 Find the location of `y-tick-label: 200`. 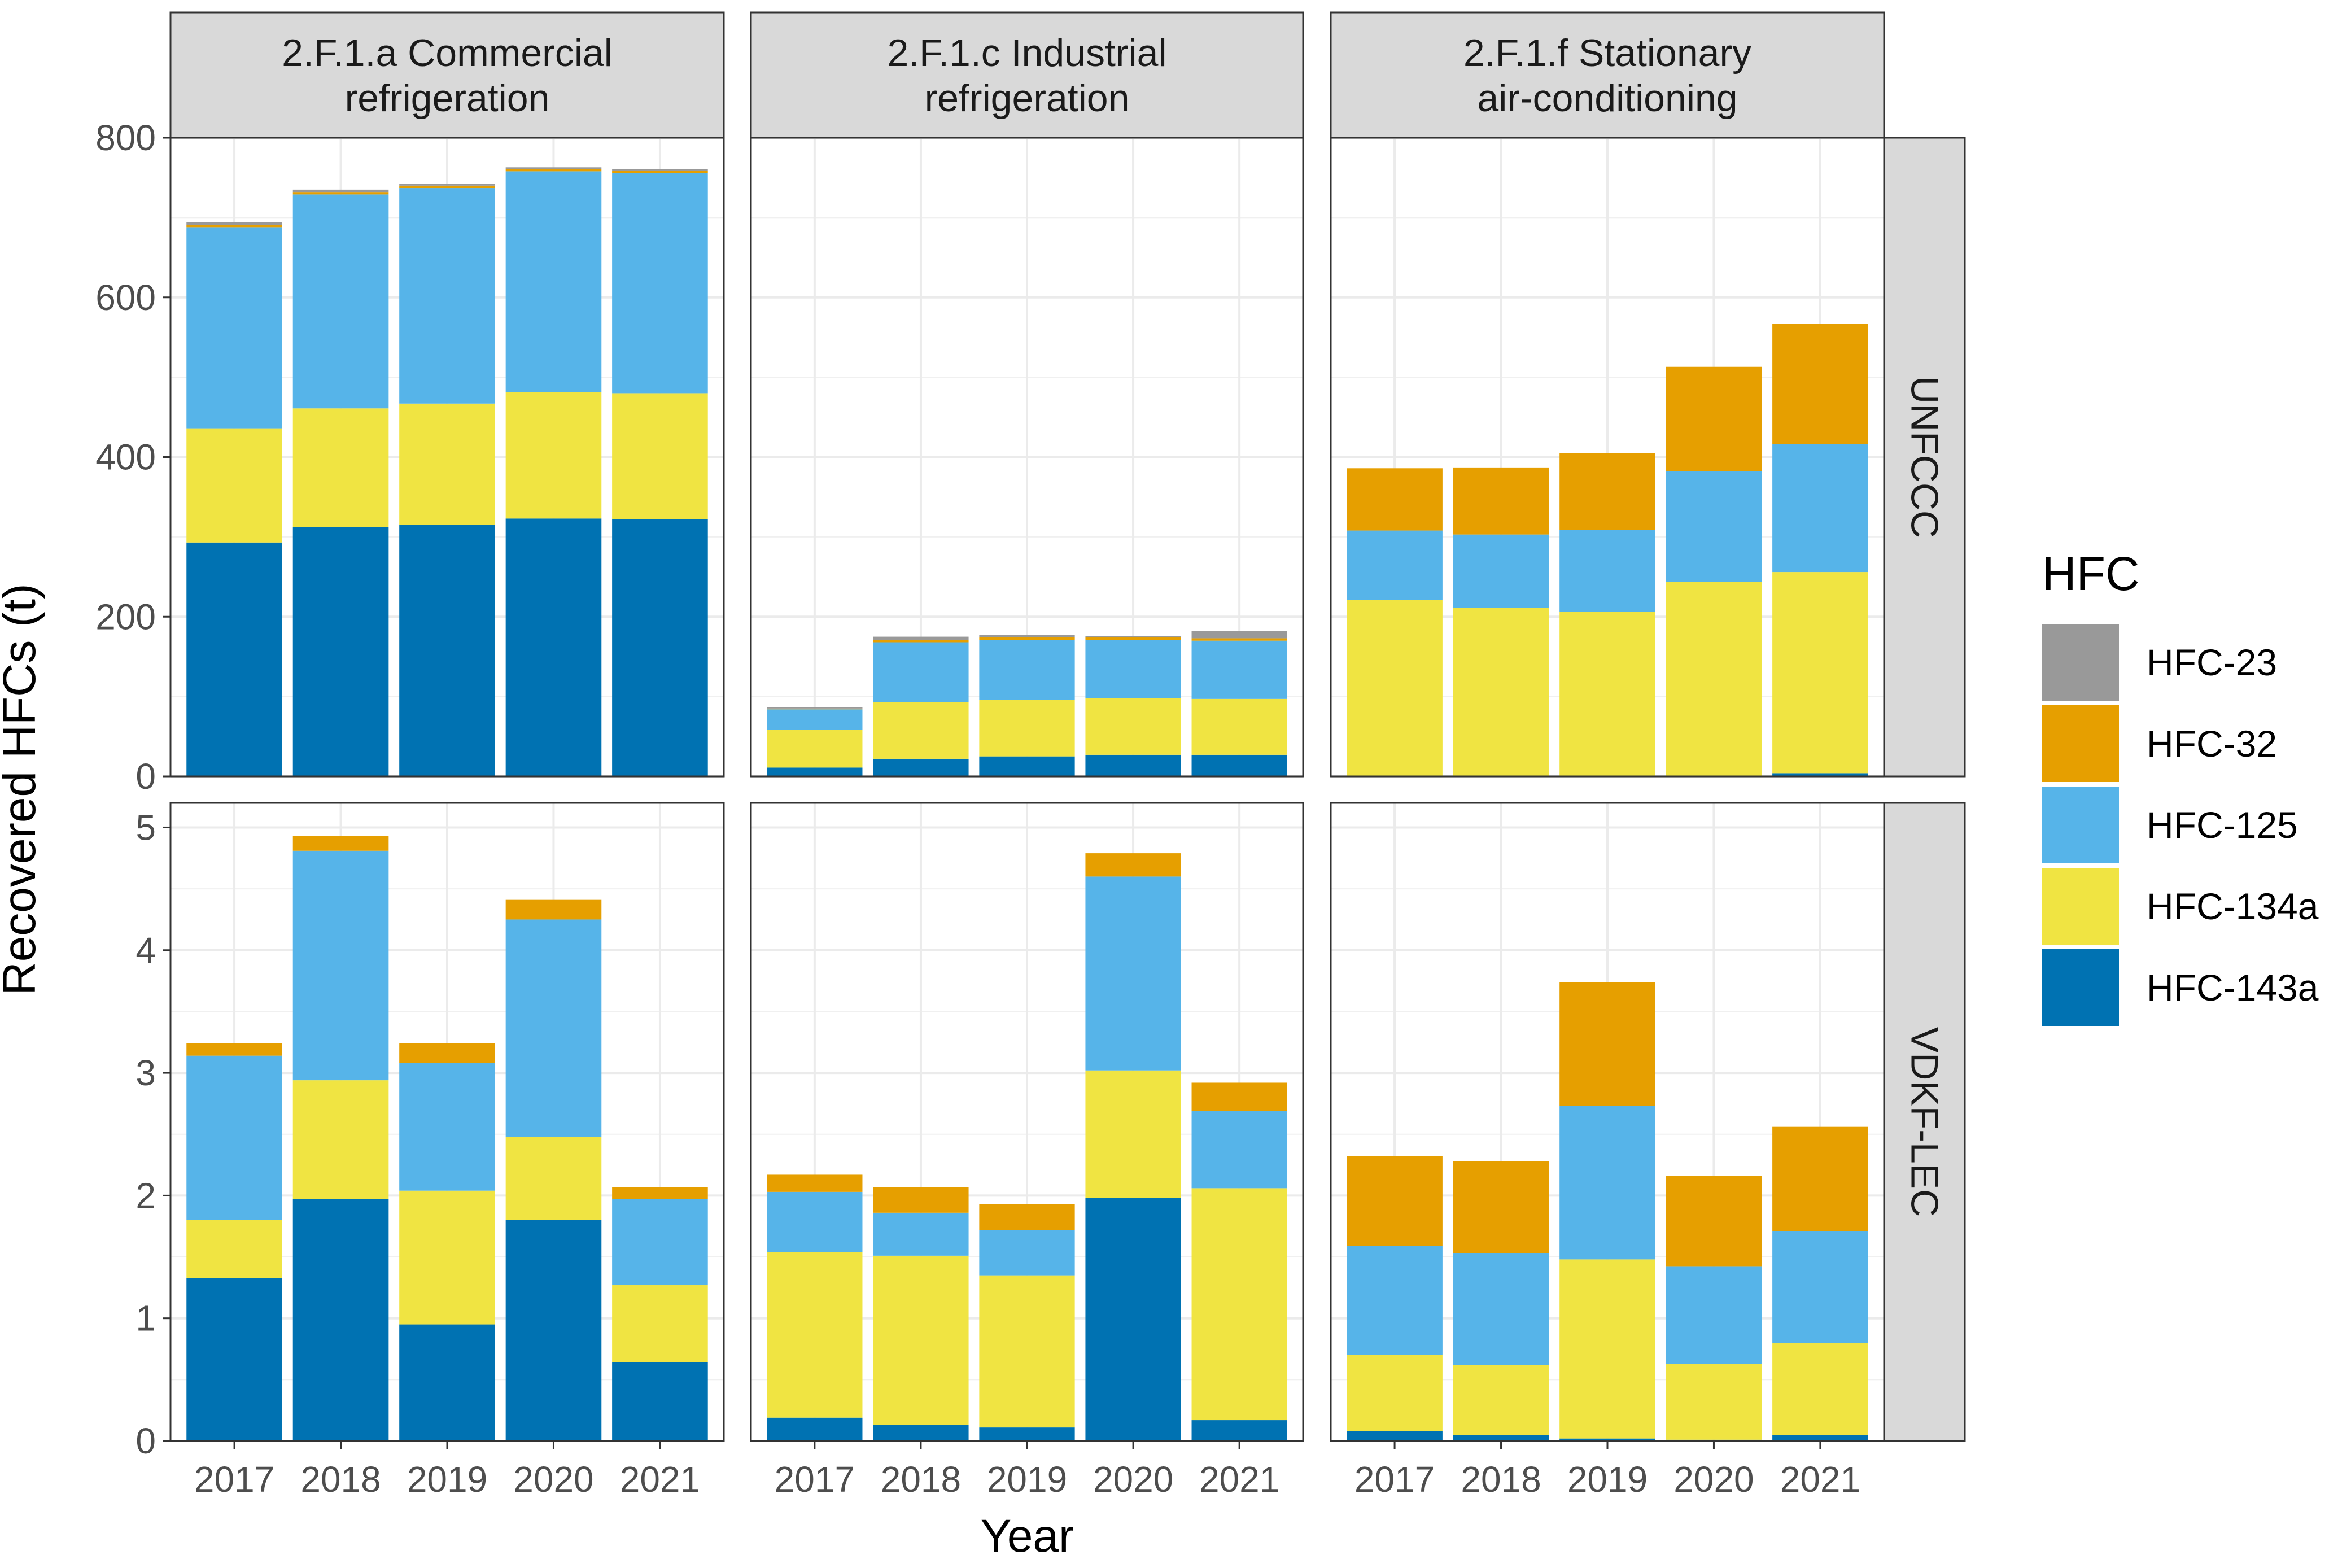

y-tick-label: 200 is located at coordinates (126, 616).